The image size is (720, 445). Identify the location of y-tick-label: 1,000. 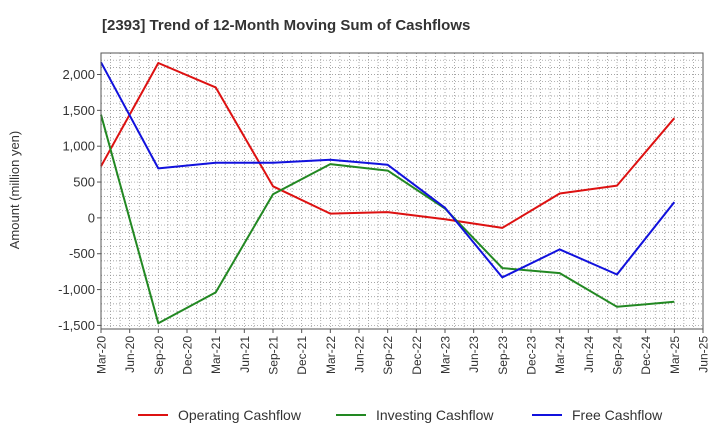
(78, 146).